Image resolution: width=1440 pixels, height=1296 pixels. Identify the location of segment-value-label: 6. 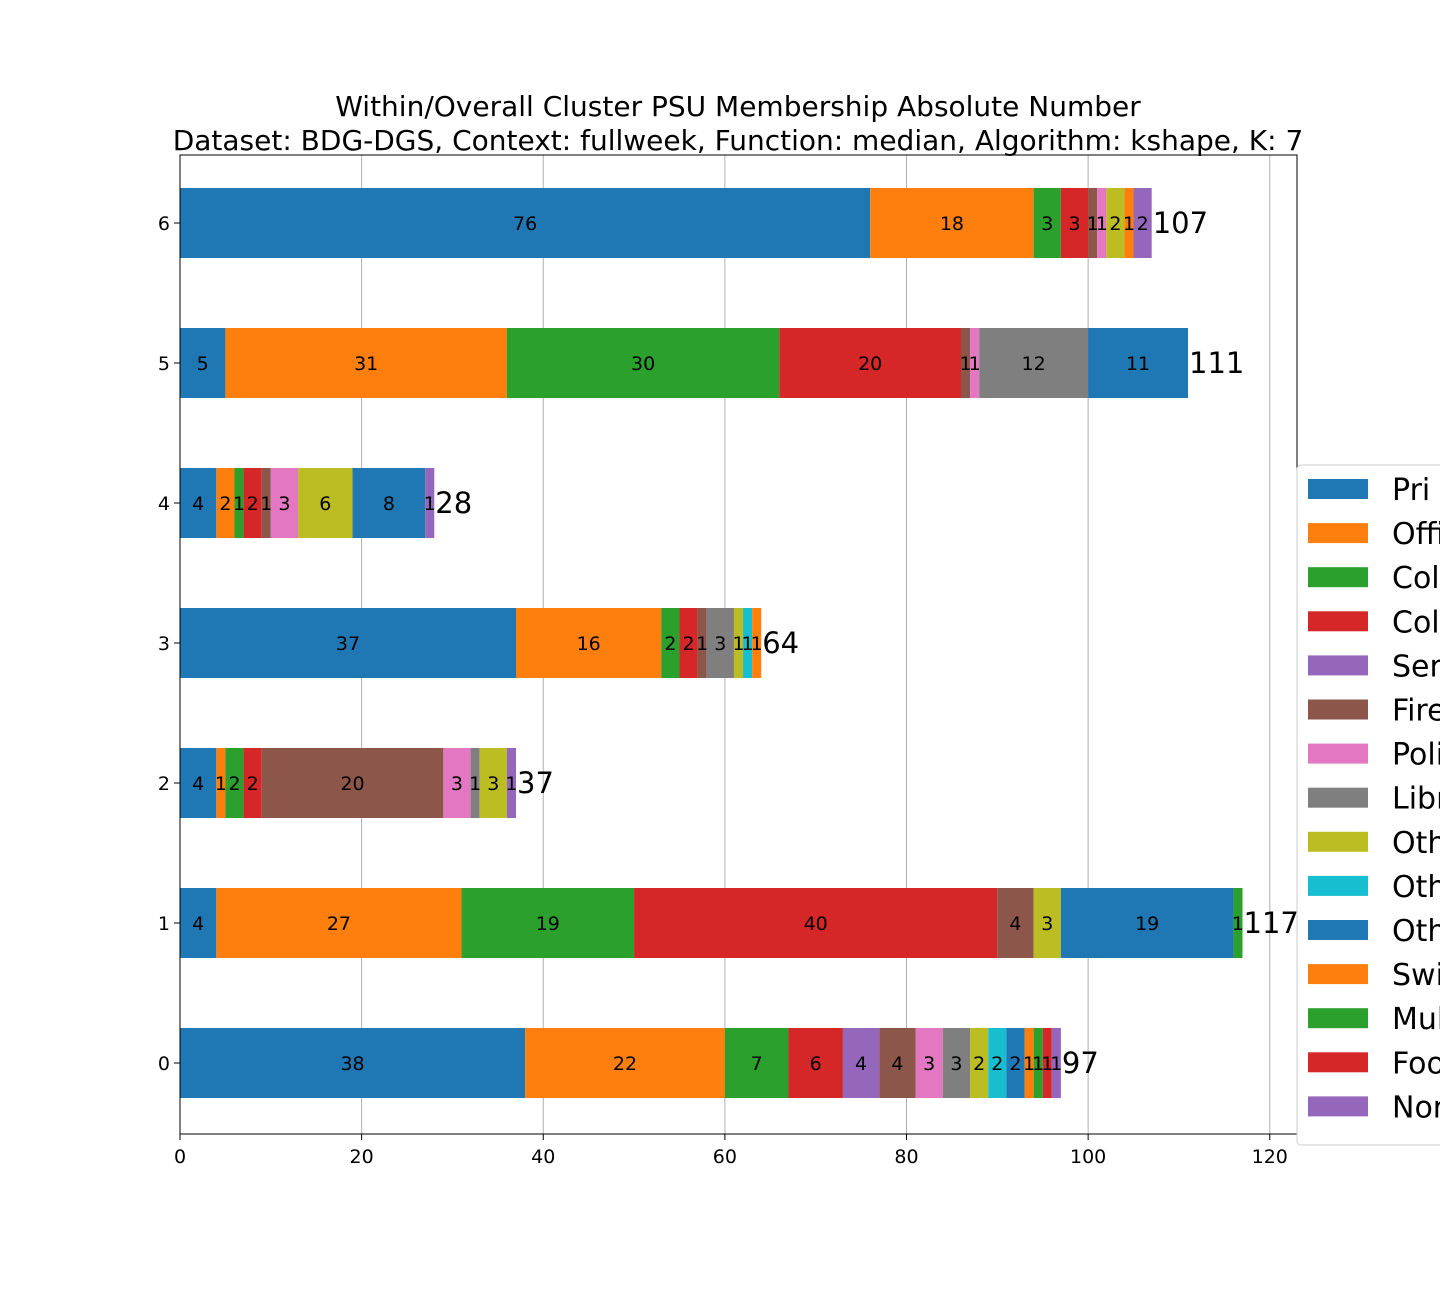
(816, 1064).